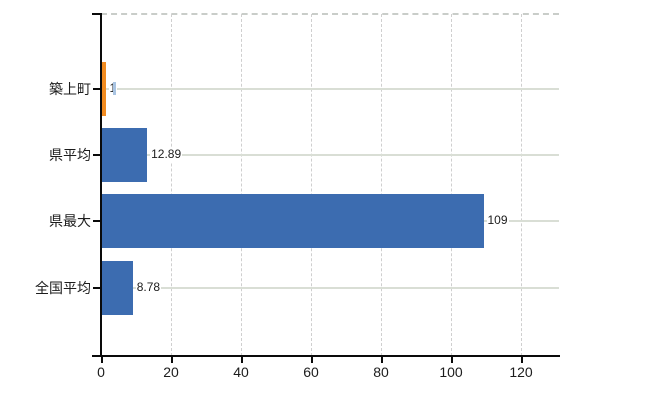  What do you see at coordinates (241, 372) in the screenshot?
I see `x-tick-label: 40` at bounding box center [241, 372].